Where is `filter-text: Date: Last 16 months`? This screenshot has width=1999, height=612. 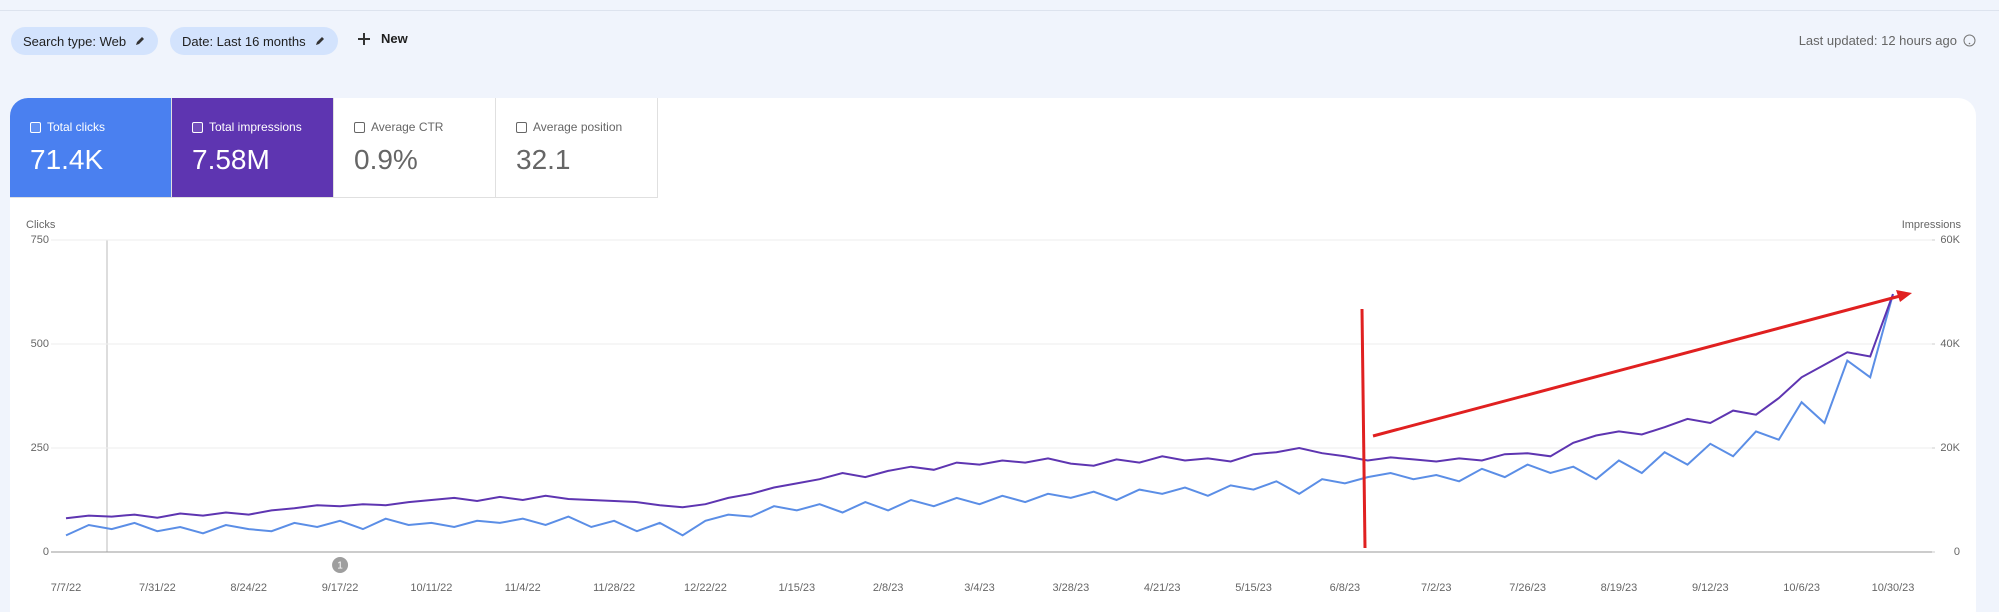 filter-text: Date: Last 16 months is located at coordinates (244, 41).